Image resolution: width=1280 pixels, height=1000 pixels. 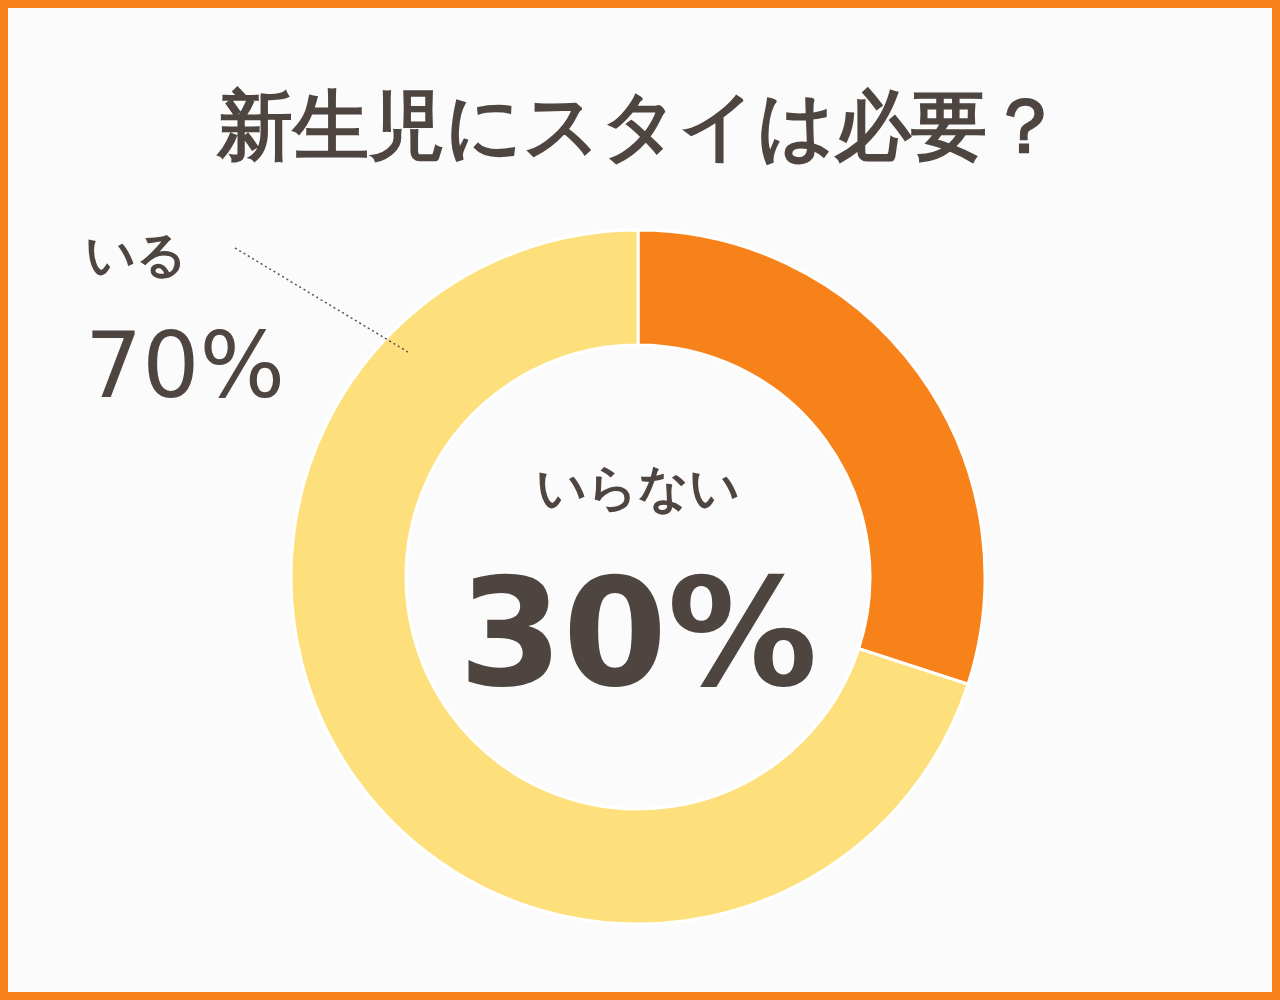 What do you see at coordinates (136, 255) in the screenshot?
I see `slice-label: いる` at bounding box center [136, 255].